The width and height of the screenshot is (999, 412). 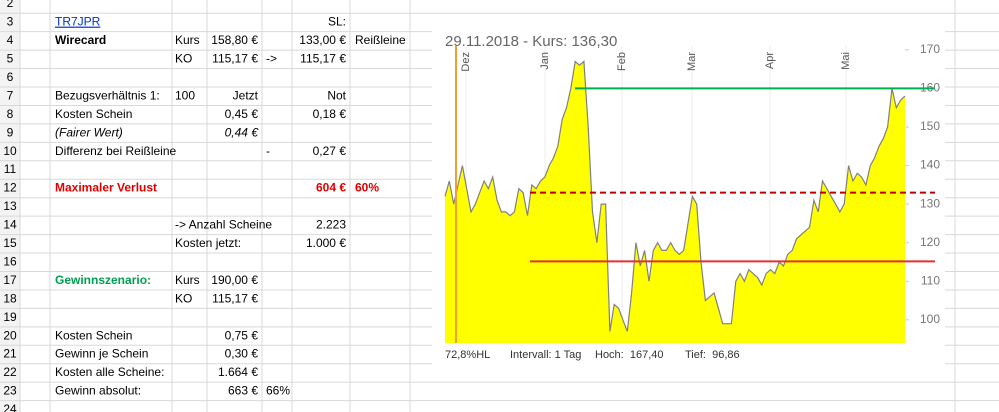 I want to click on chart-footer: Intervall: 1 Tag, so click(x=545, y=355).